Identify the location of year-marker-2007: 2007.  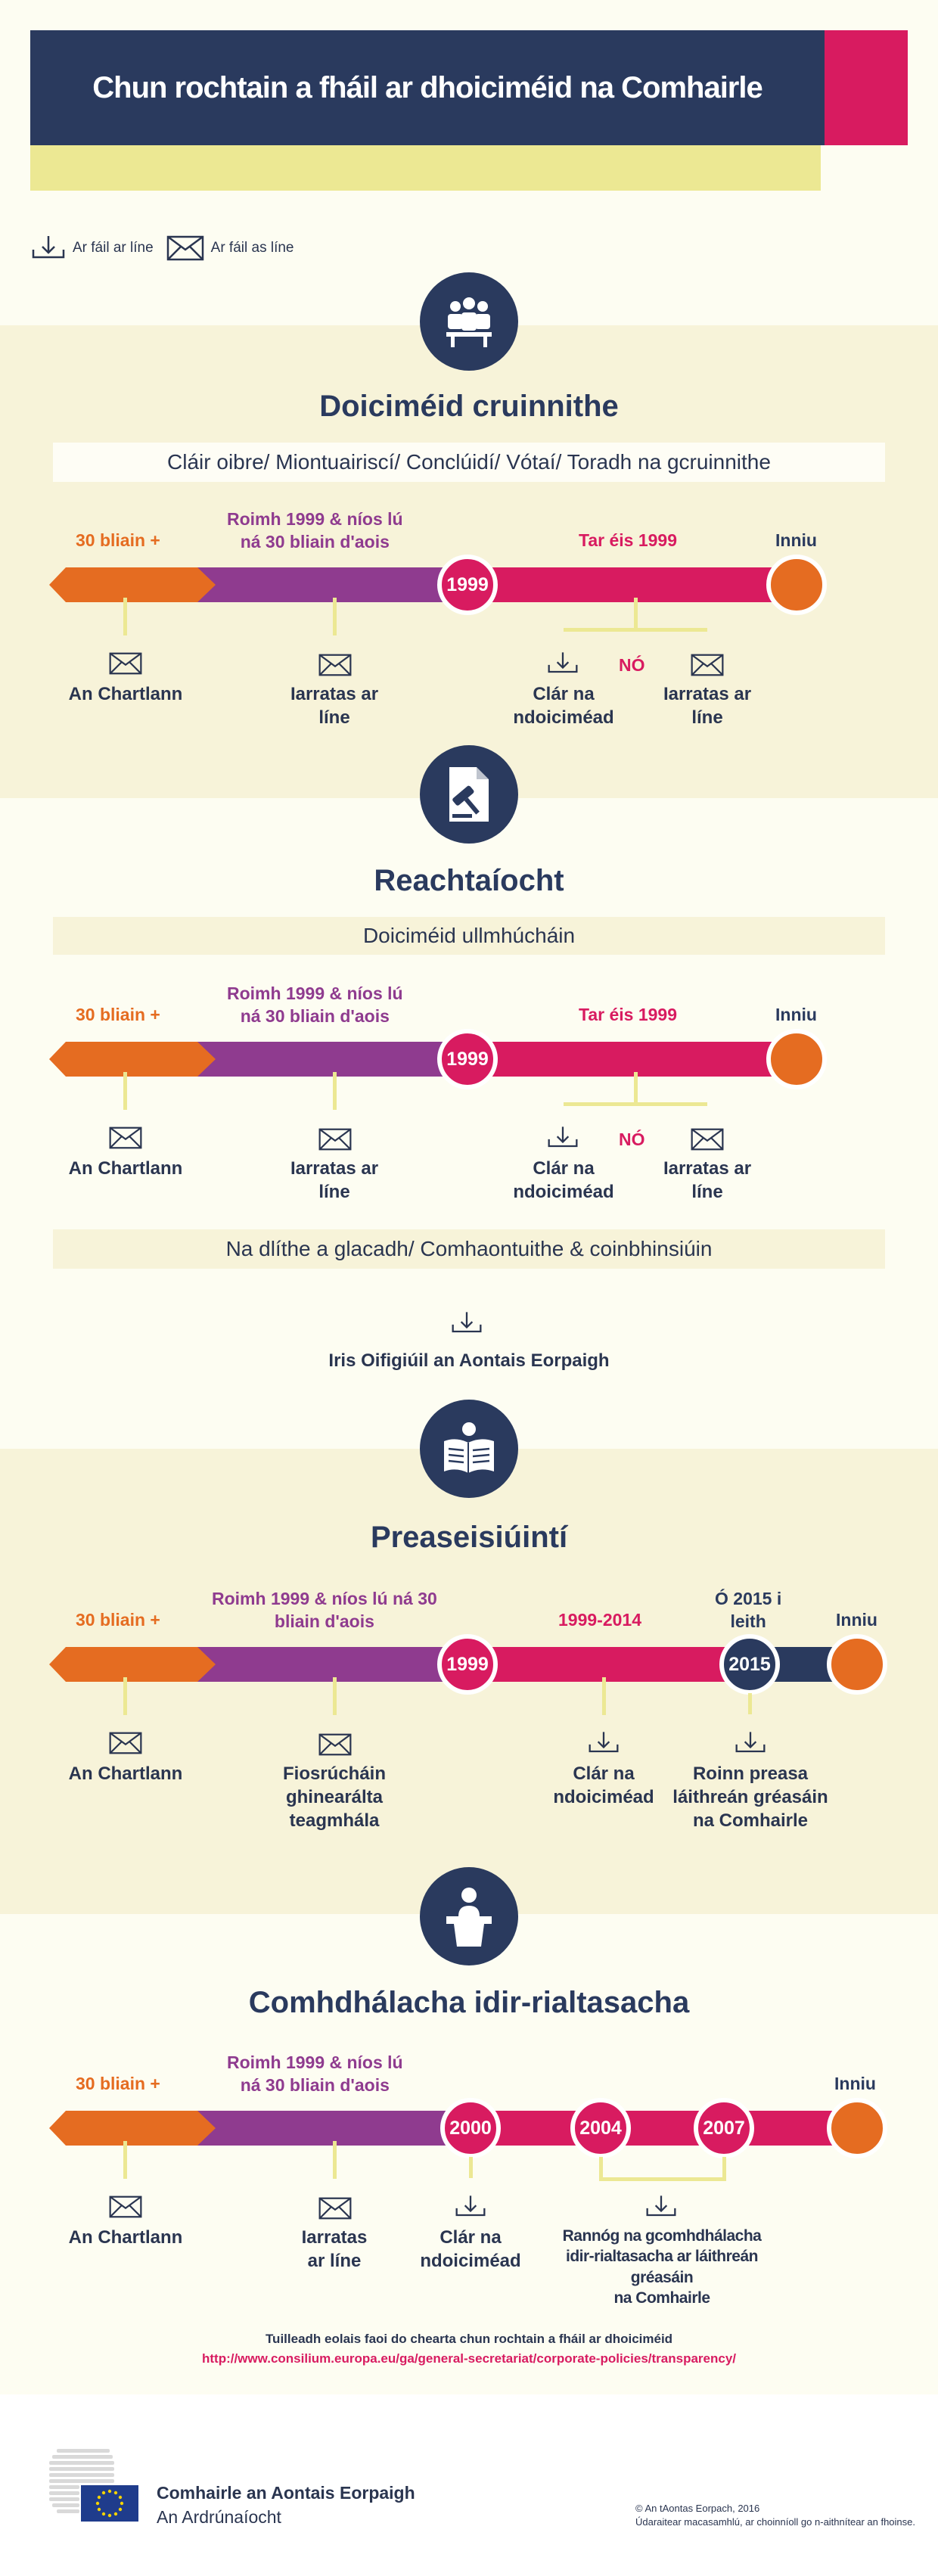
(724, 2128).